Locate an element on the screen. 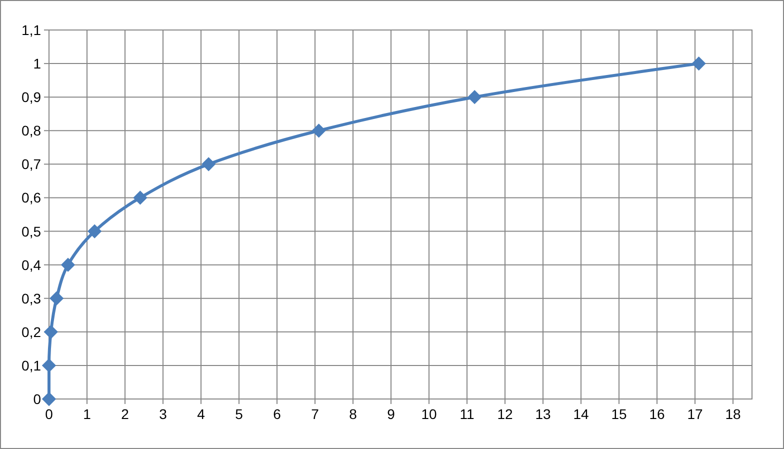  x-tick-label: 3 is located at coordinates (163, 414).